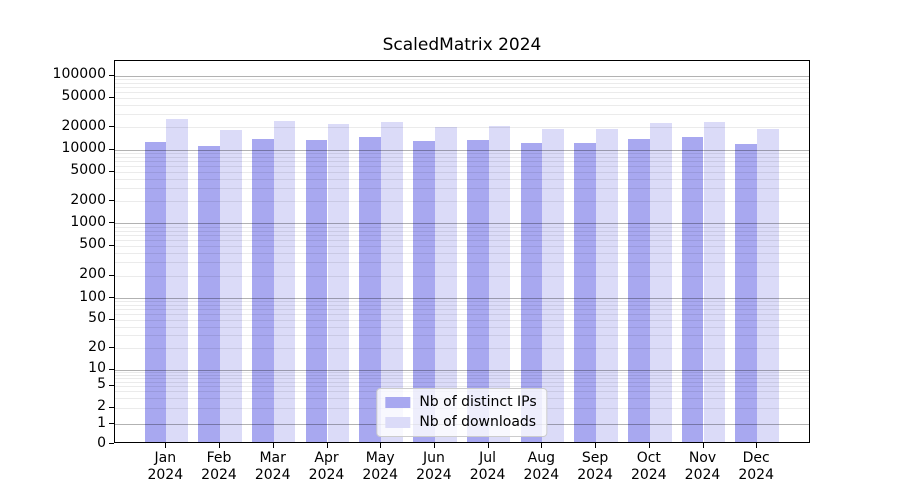 Image resolution: width=900 pixels, height=500 pixels. What do you see at coordinates (88, 170) in the screenshot?
I see `y-tick-label-5000: 5000` at bounding box center [88, 170].